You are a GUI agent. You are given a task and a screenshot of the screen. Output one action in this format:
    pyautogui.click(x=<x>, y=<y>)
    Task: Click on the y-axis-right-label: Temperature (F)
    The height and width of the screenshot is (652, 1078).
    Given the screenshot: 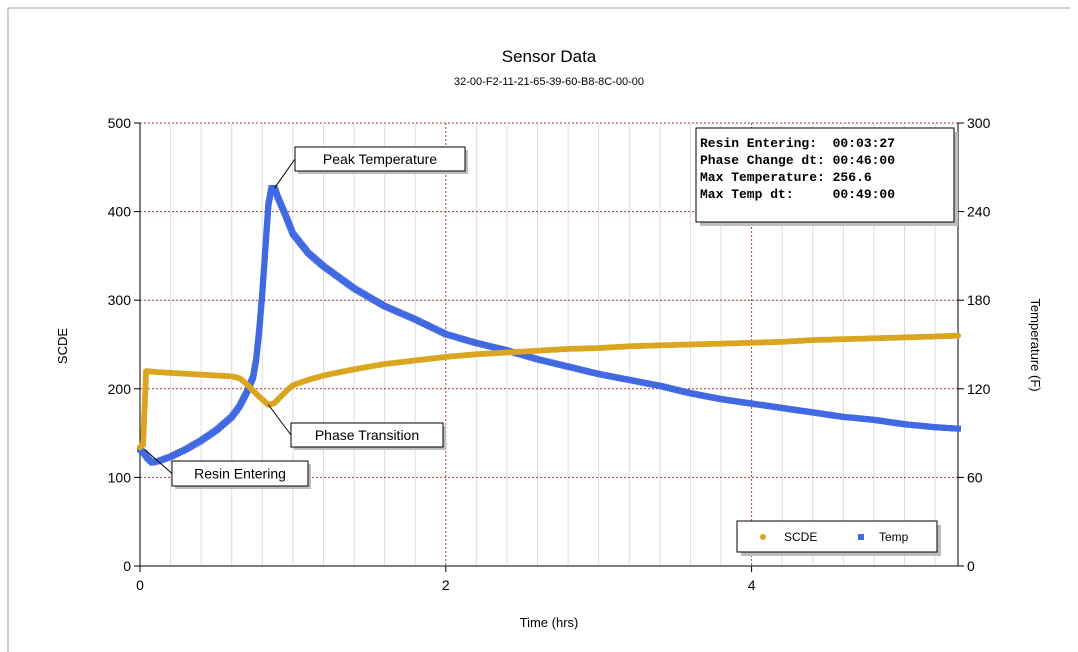 What is the action you would take?
    pyautogui.click(x=1035, y=344)
    